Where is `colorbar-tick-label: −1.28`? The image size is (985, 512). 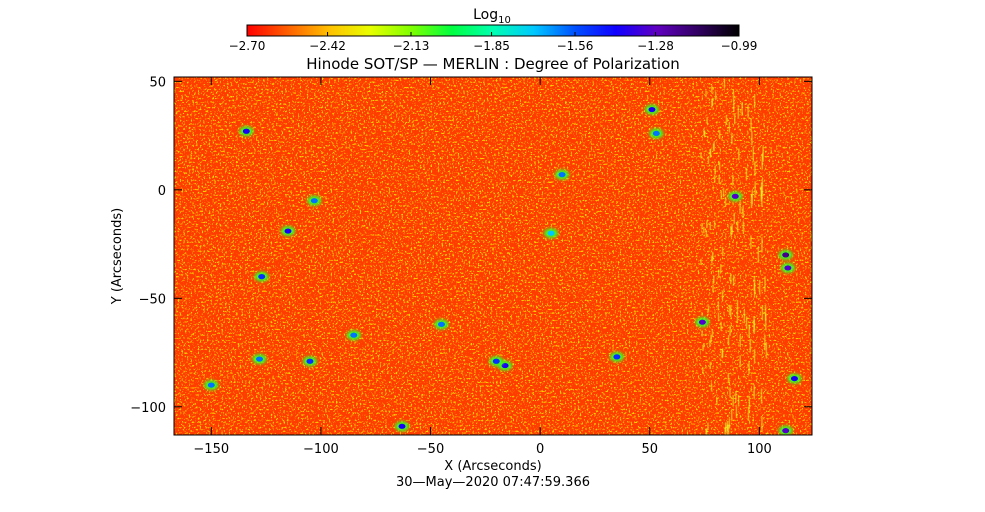
colorbar-tick-label: −1.28 is located at coordinates (655, 46).